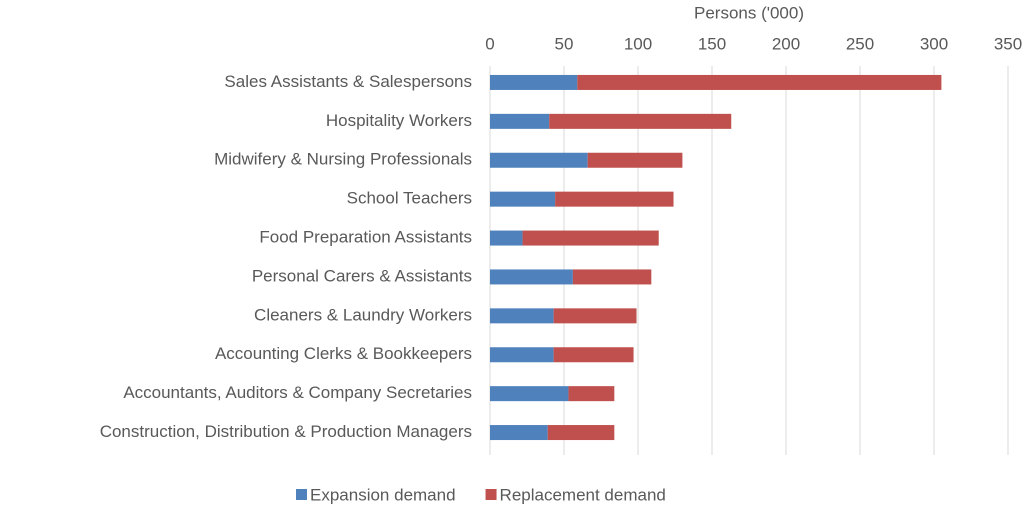  I want to click on legend-label: Replacement demand, so click(583, 494).